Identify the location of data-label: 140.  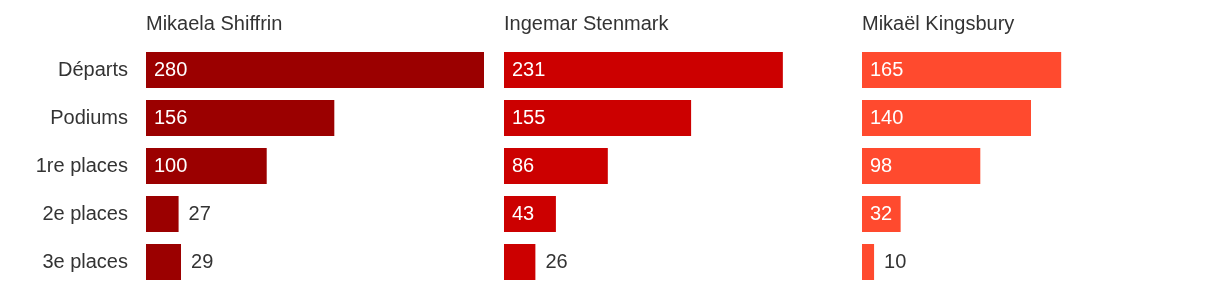
(887, 116).